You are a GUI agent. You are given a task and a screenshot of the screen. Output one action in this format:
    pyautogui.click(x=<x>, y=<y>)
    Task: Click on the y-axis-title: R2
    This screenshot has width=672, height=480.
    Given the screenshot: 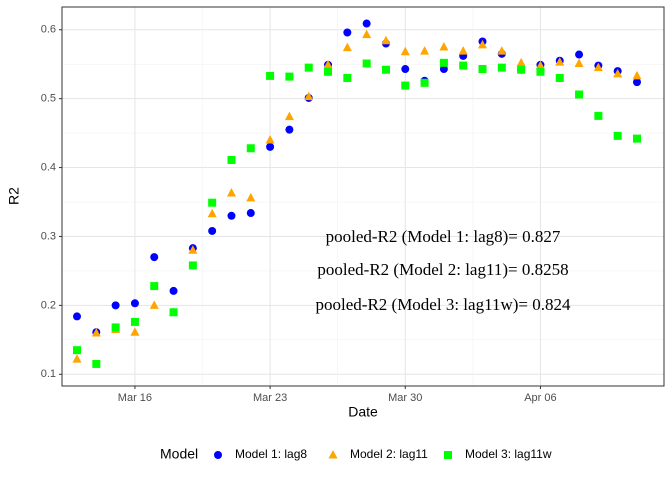 What is the action you would take?
    pyautogui.click(x=14, y=196)
    